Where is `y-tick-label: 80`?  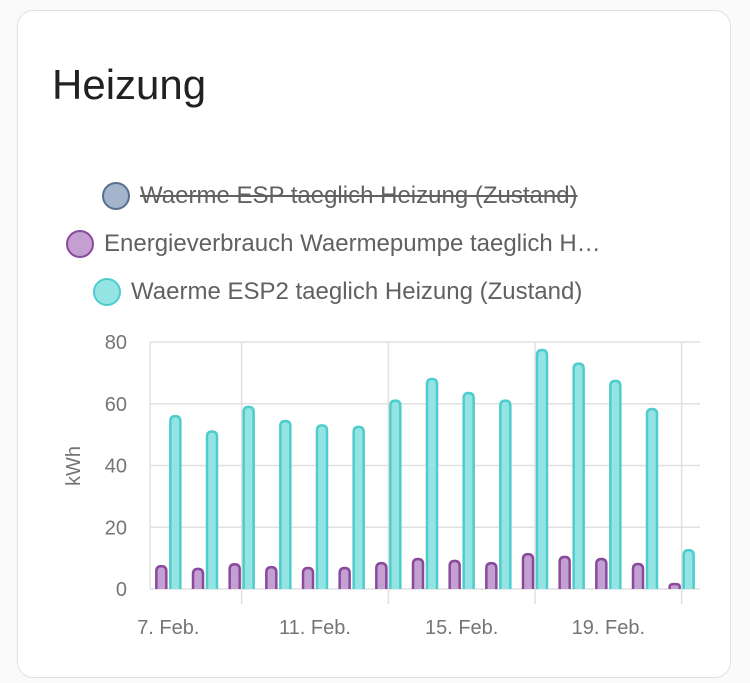
y-tick-label: 80 is located at coordinates (116, 343).